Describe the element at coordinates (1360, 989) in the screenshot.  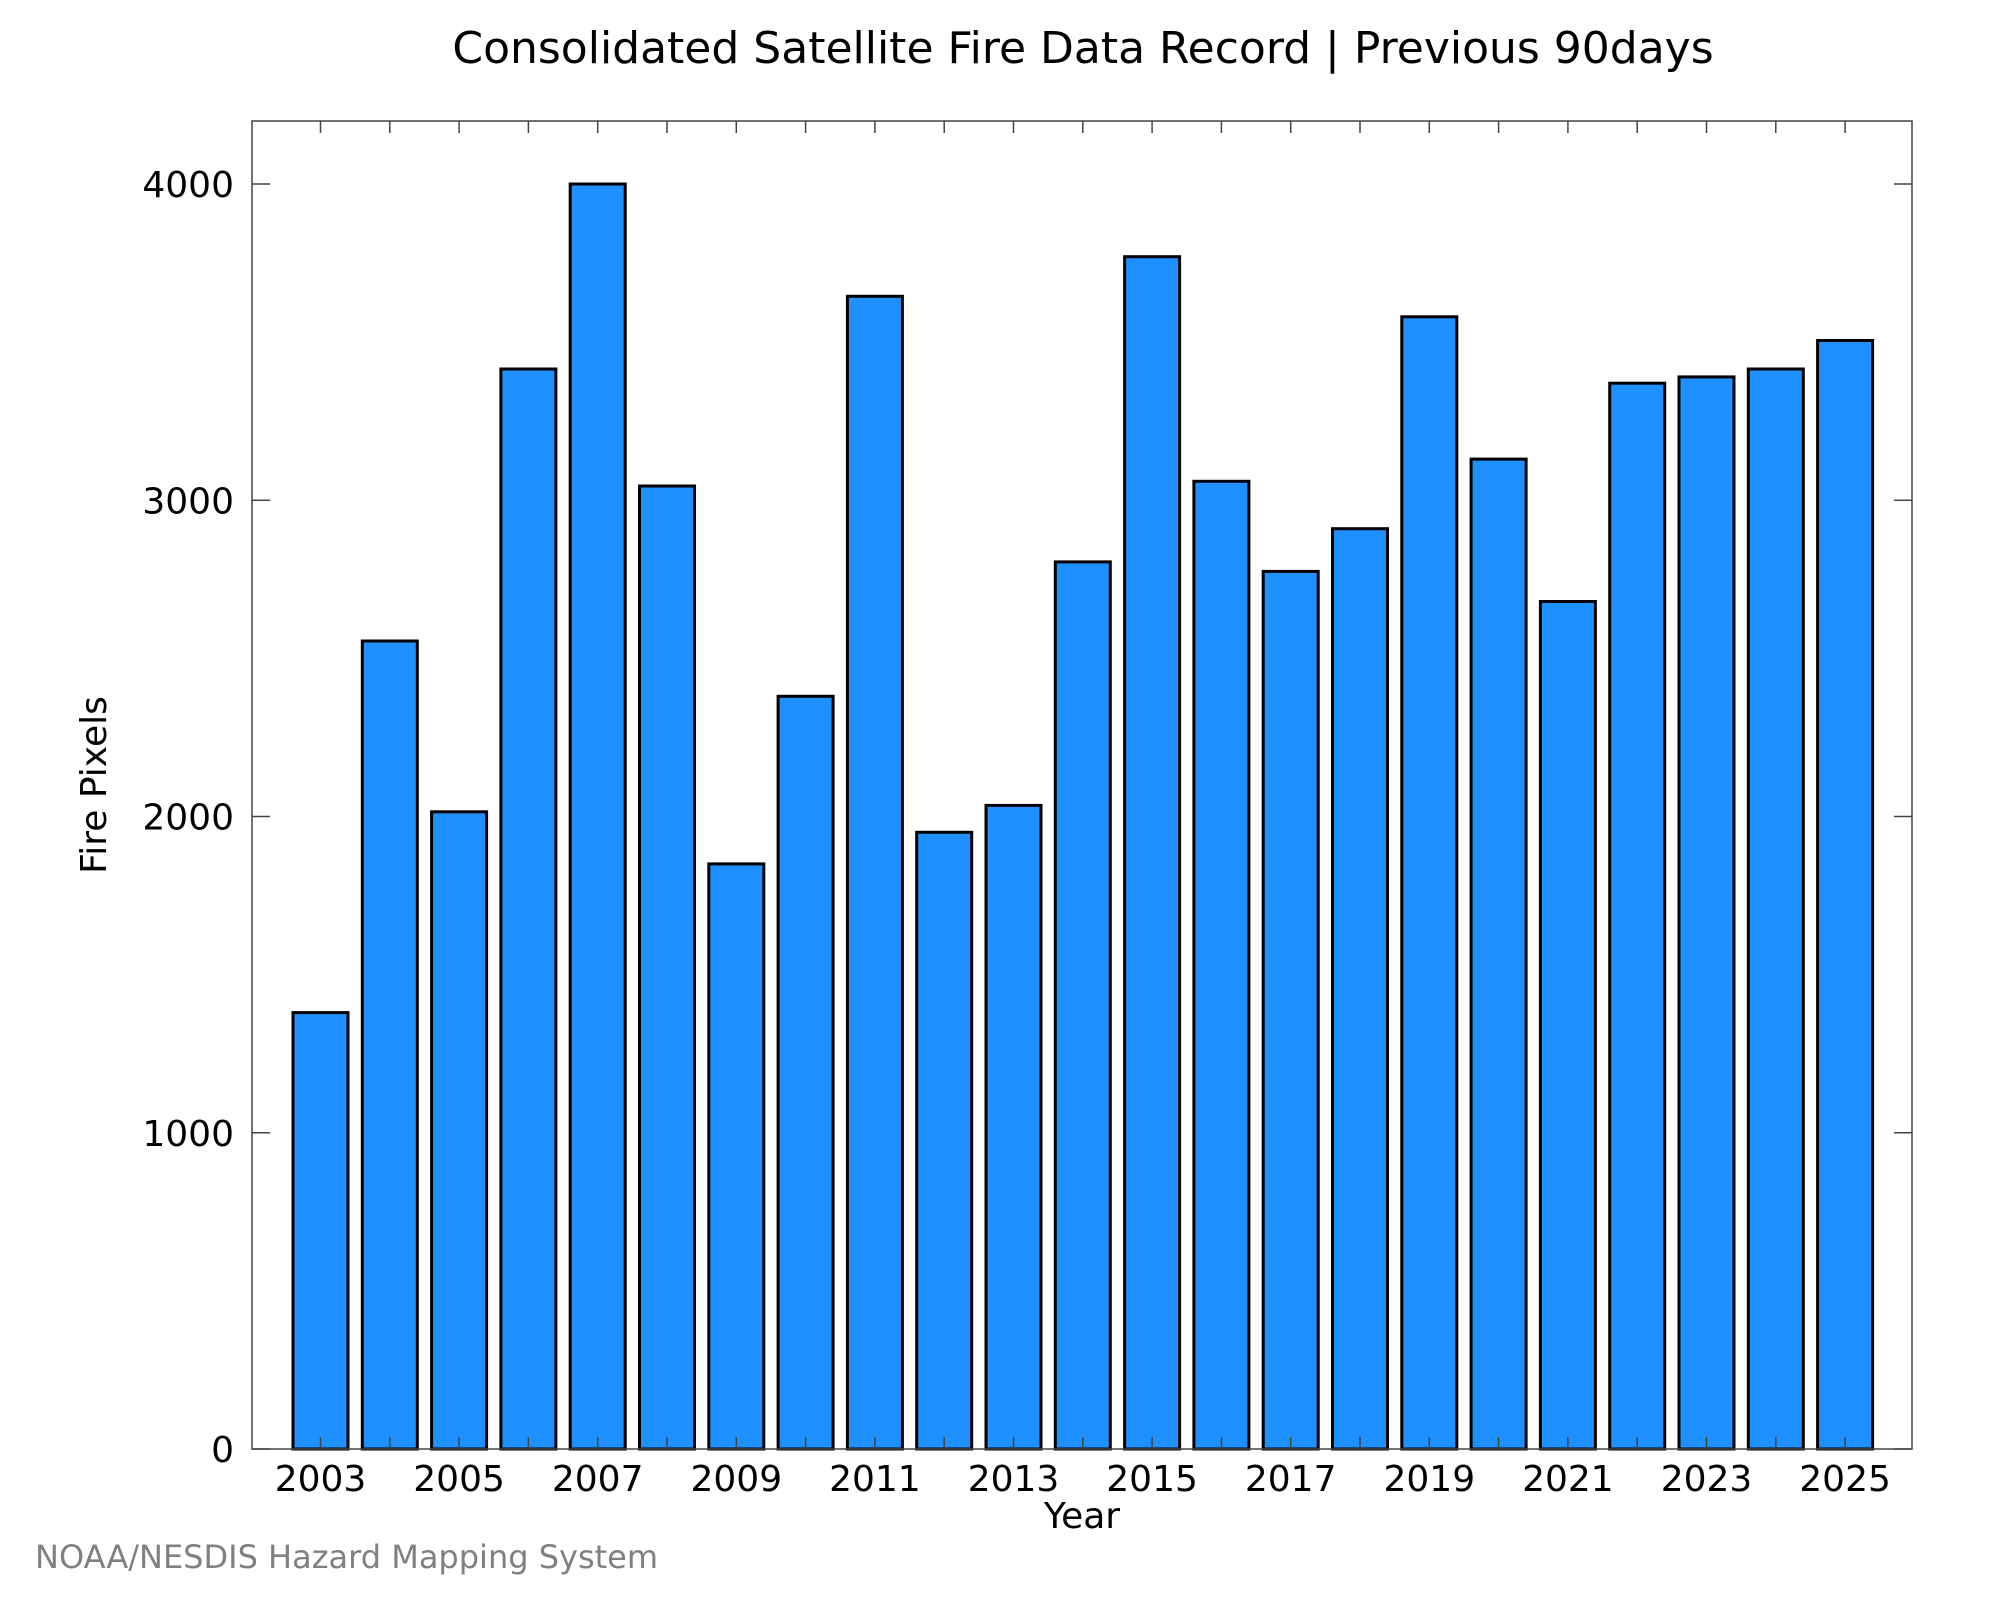
I see `bar-2018` at that location.